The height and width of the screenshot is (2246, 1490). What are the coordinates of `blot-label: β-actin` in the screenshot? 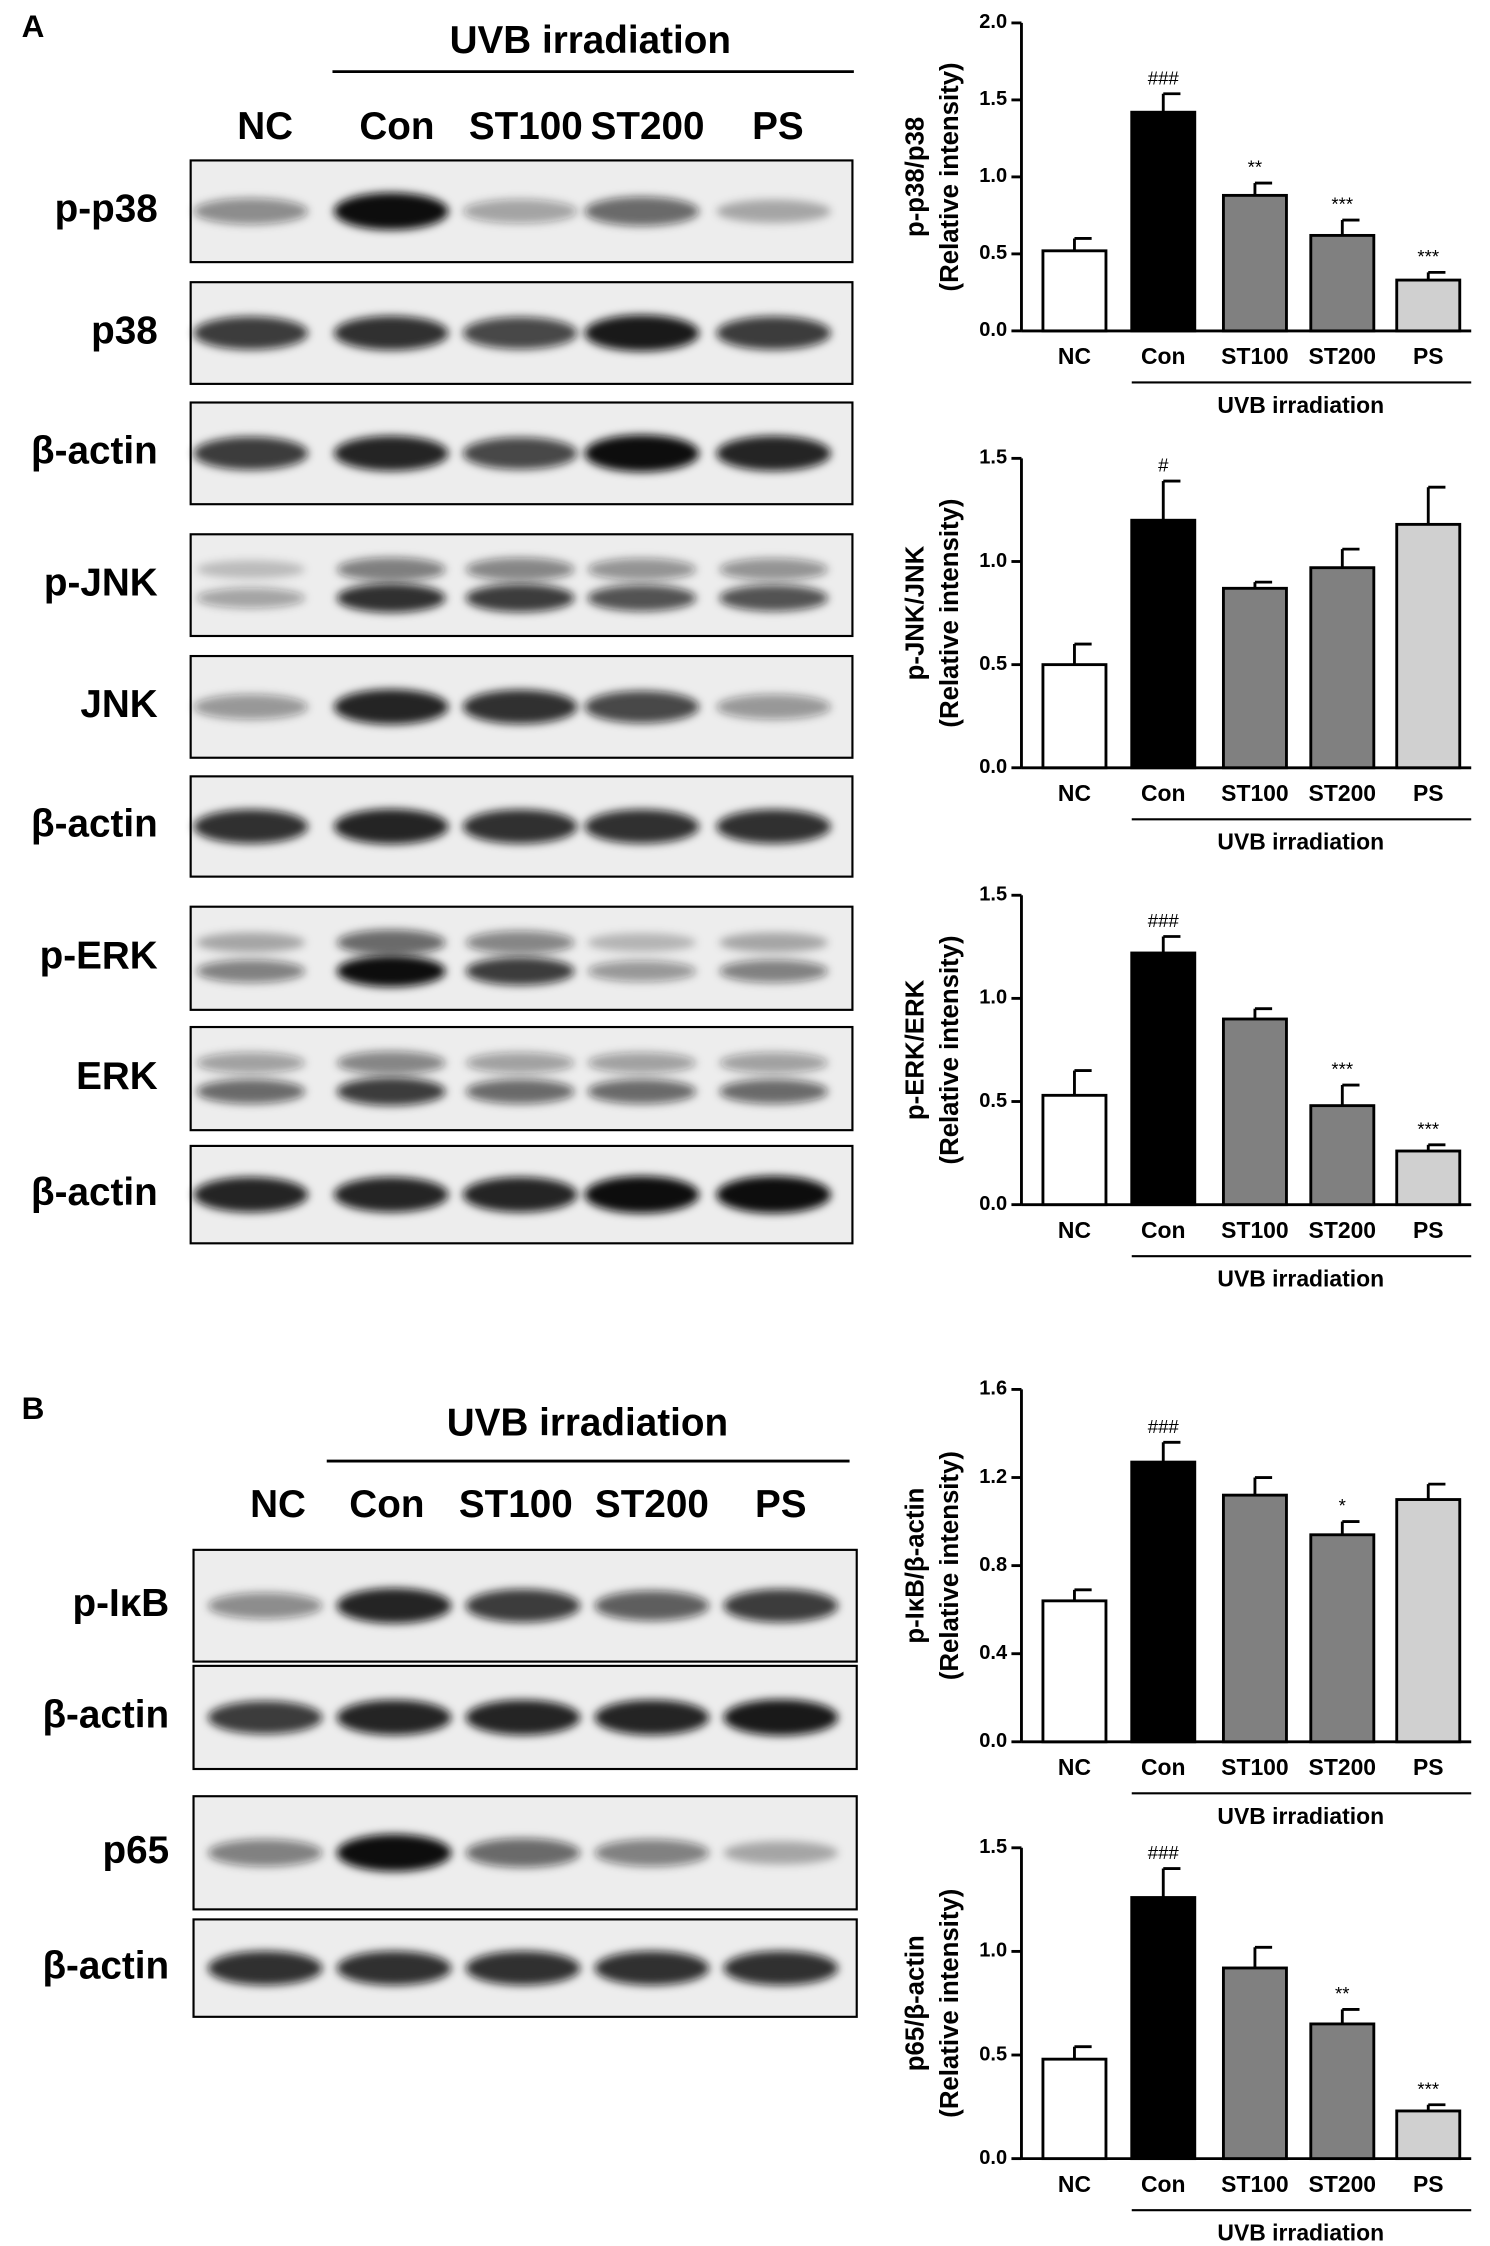 It's located at (94, 1192).